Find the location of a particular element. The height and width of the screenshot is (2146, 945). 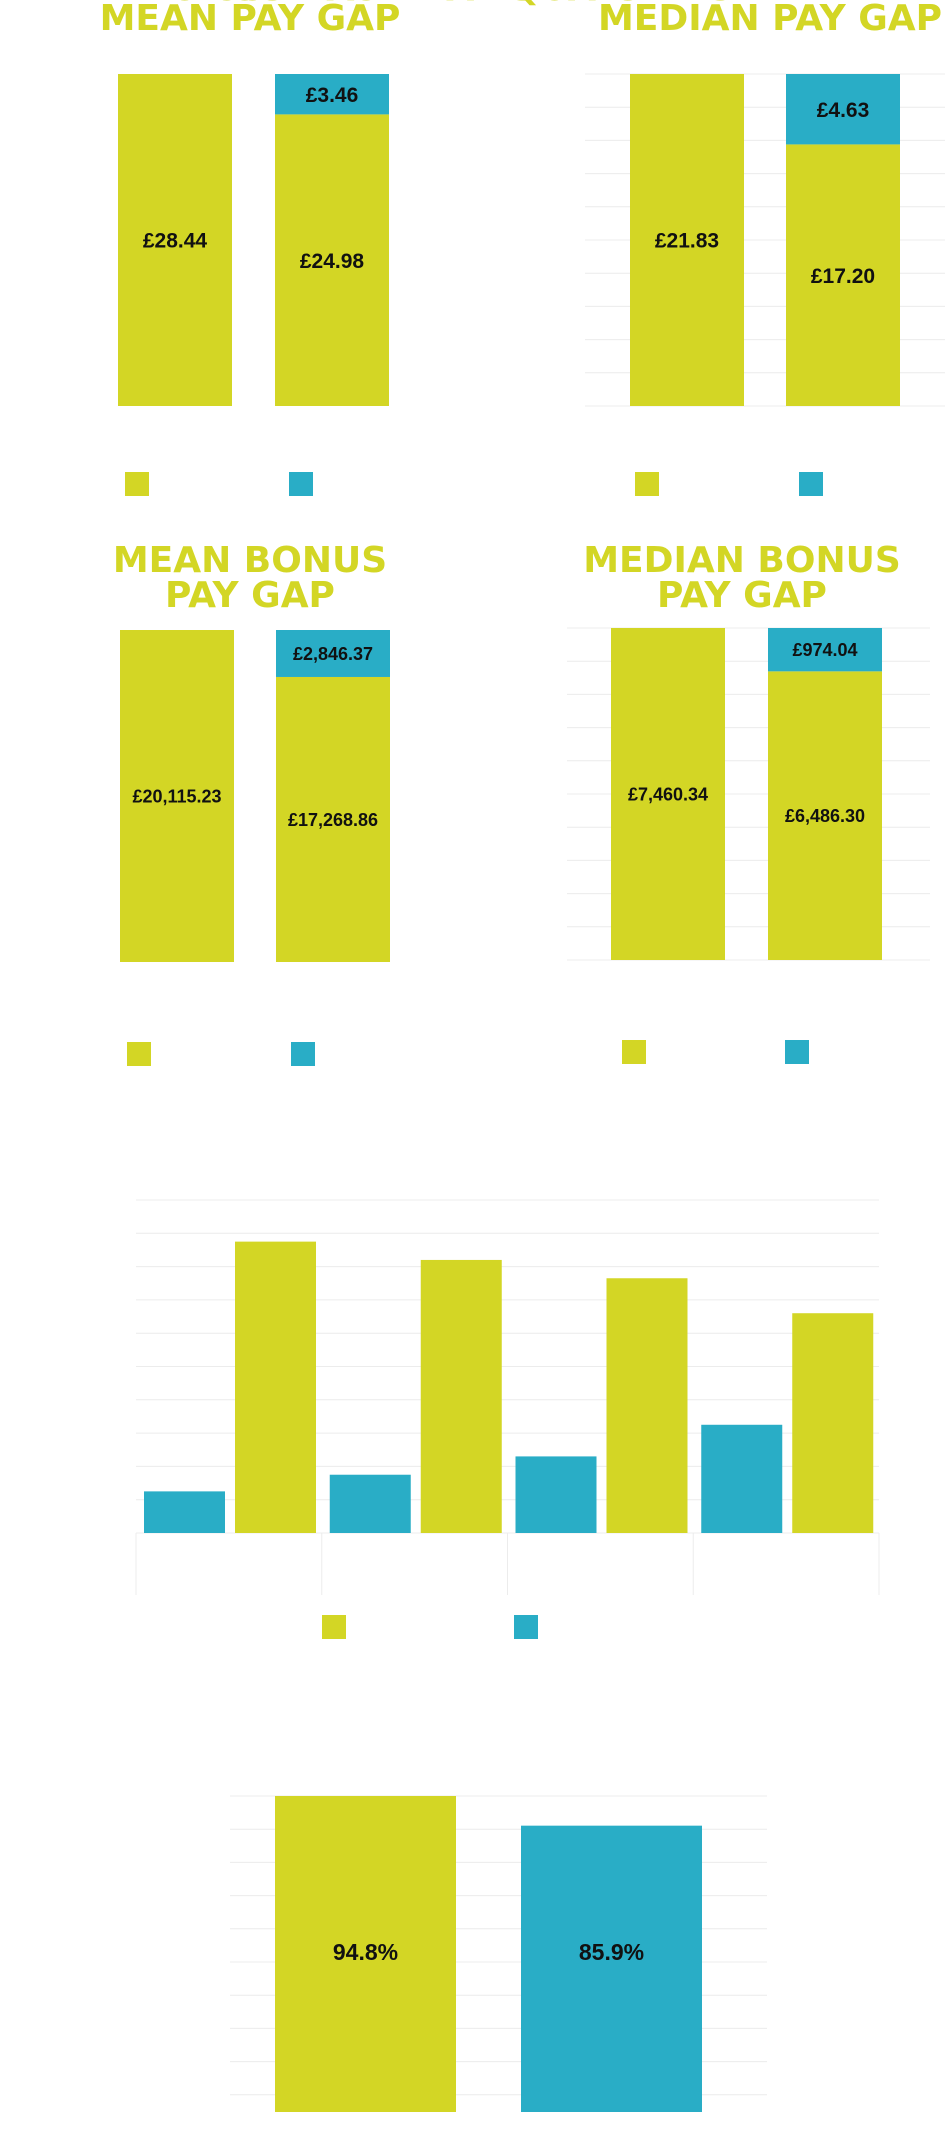

data-label: £6,486.30 is located at coordinates (825, 816).